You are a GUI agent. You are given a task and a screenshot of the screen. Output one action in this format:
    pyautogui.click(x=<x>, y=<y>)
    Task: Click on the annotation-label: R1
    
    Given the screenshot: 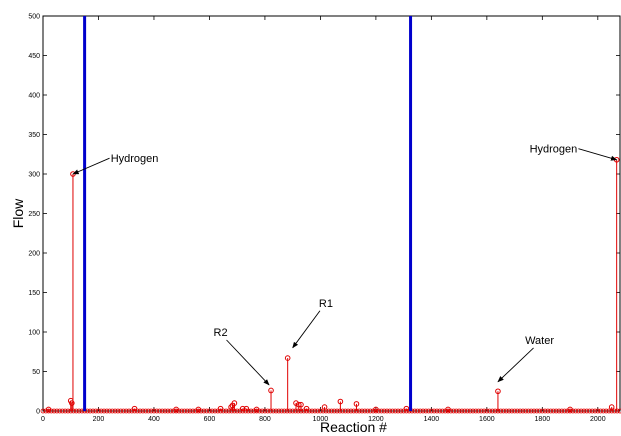 What is the action you would take?
    pyautogui.click(x=326, y=304)
    